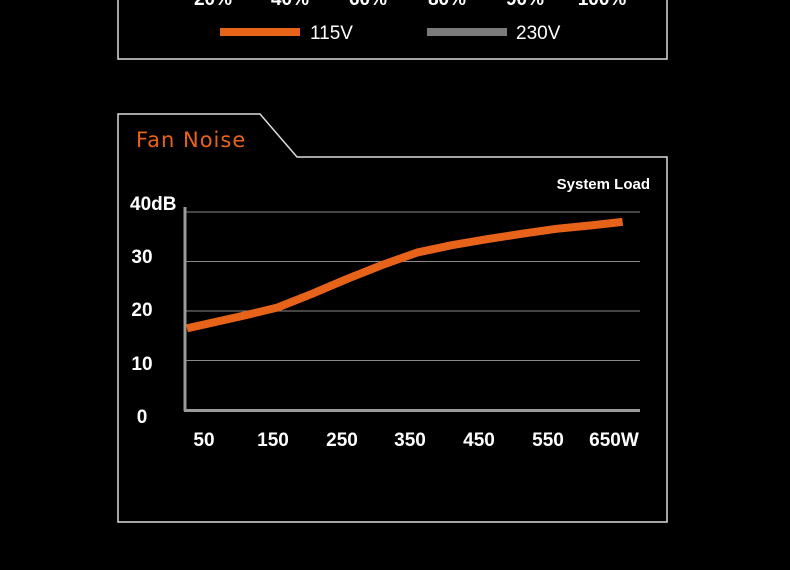 The width and height of the screenshot is (790, 570). Describe the element at coordinates (142, 417) in the screenshot. I see `y-tick-label: 0` at that location.